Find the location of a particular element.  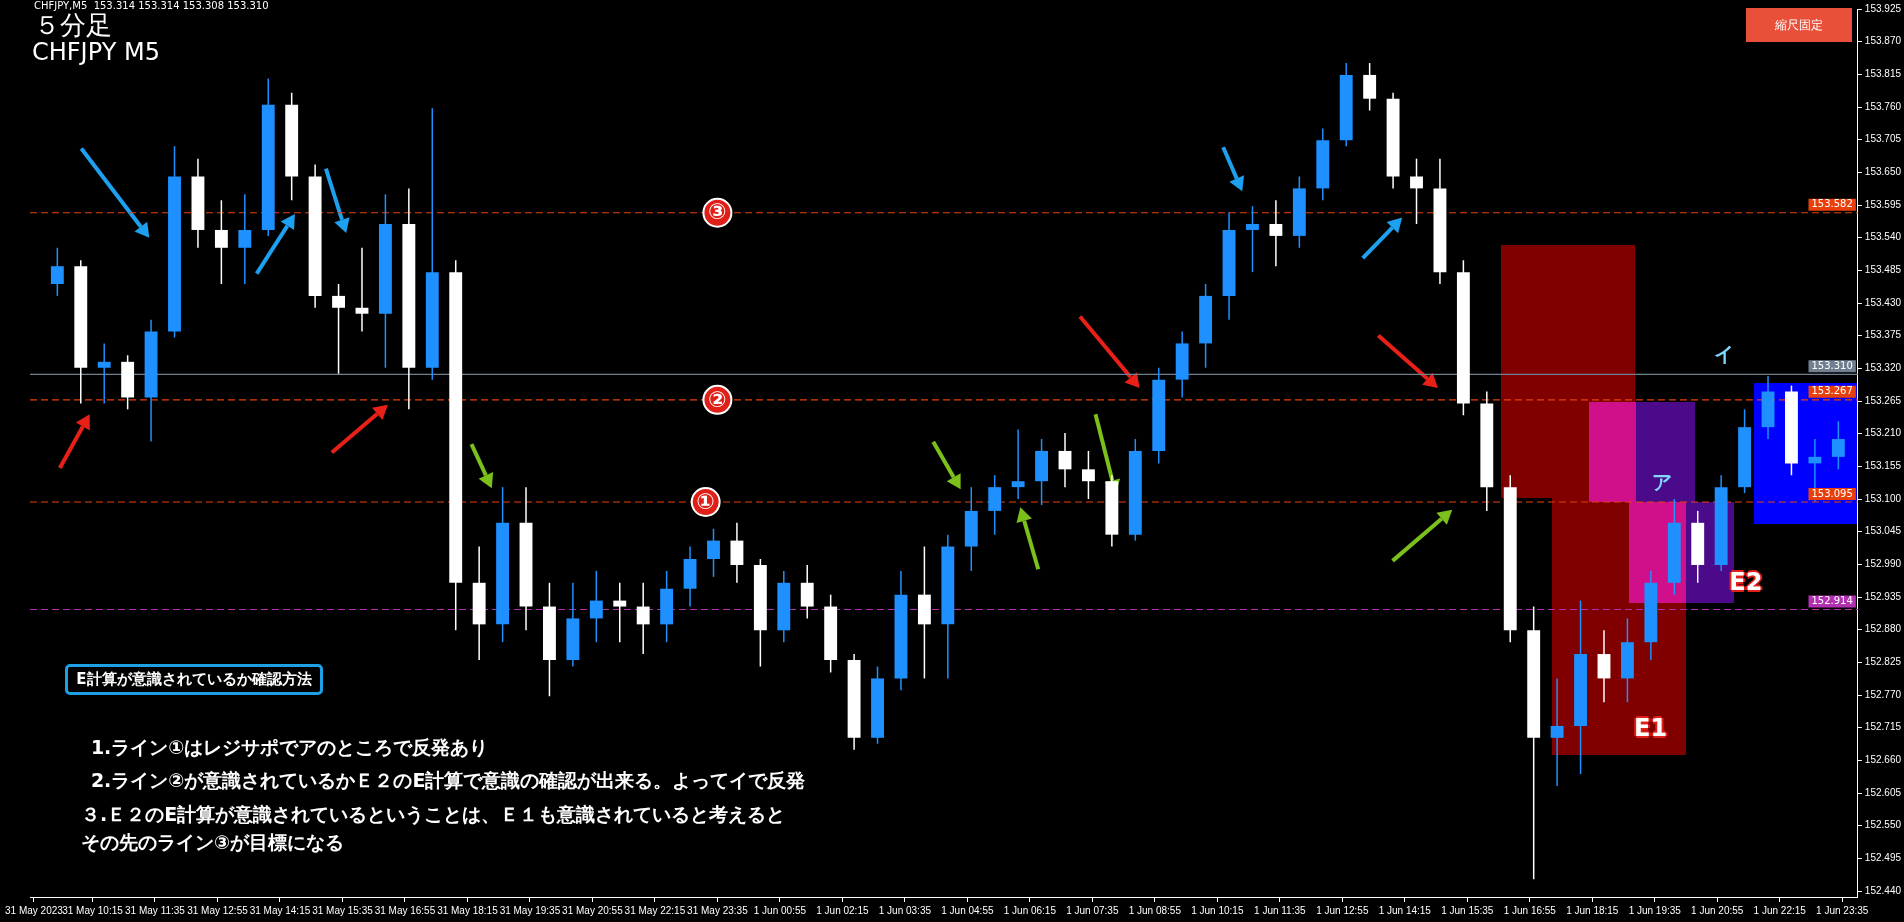

x-tick-label: 1 Jun 18:15 is located at coordinates (1592, 910).